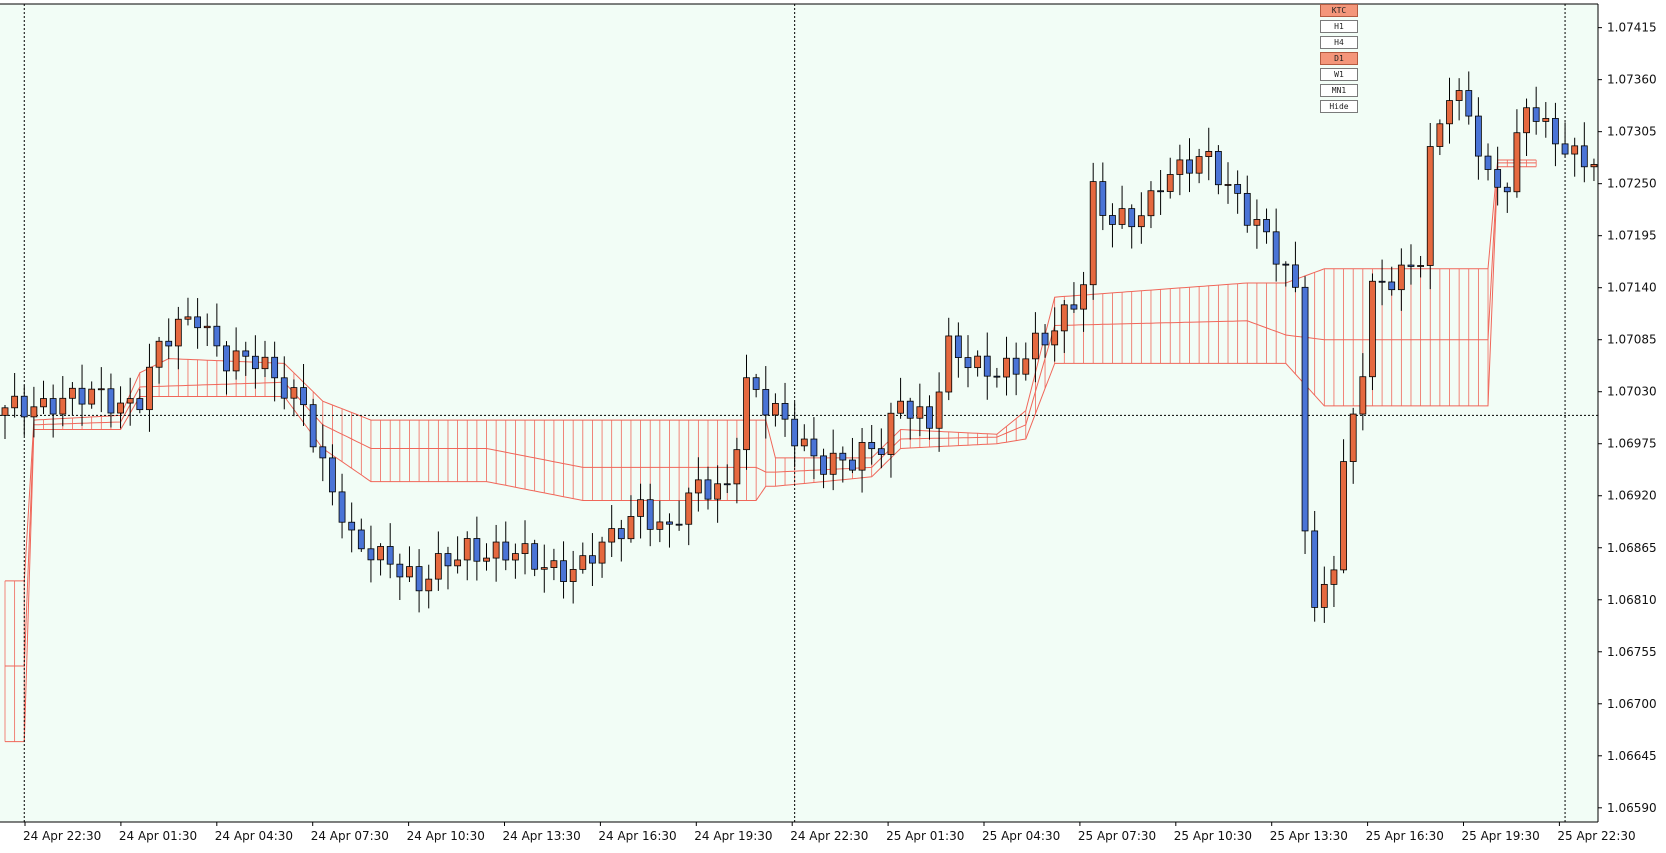 The width and height of the screenshot is (1666, 853). What do you see at coordinates (1632, 28) in the screenshot?
I see `price-label: 1.07415` at bounding box center [1632, 28].